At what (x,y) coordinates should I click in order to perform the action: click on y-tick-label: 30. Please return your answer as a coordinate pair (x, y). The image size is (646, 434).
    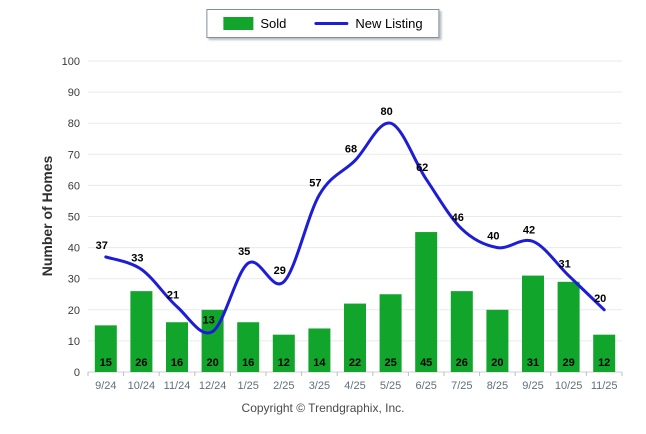
    Looking at the image, I should click on (74, 280).